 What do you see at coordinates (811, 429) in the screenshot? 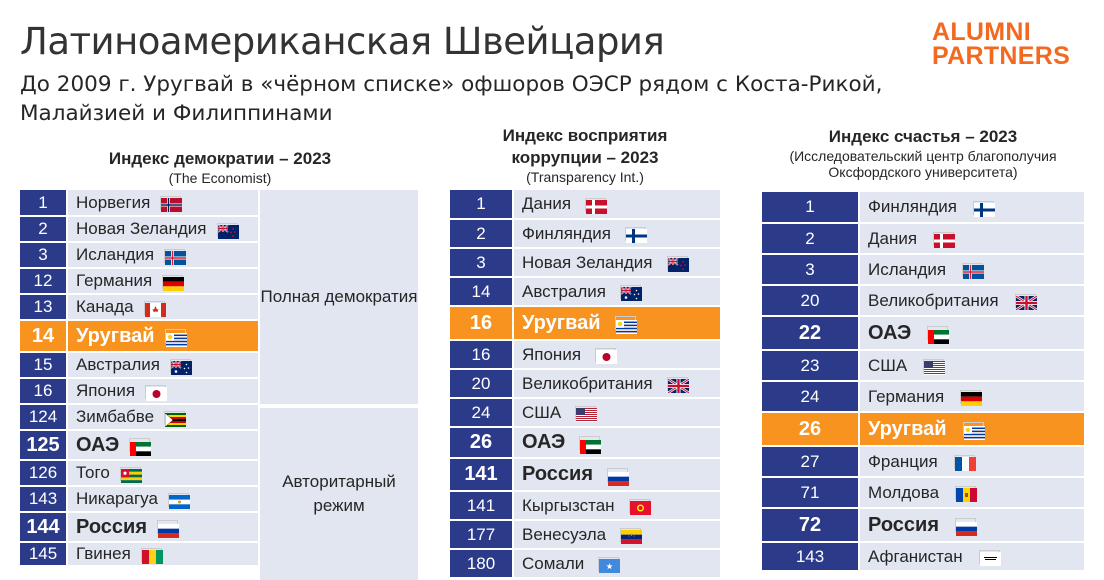
I see `rank-cell: 26` at bounding box center [811, 429].